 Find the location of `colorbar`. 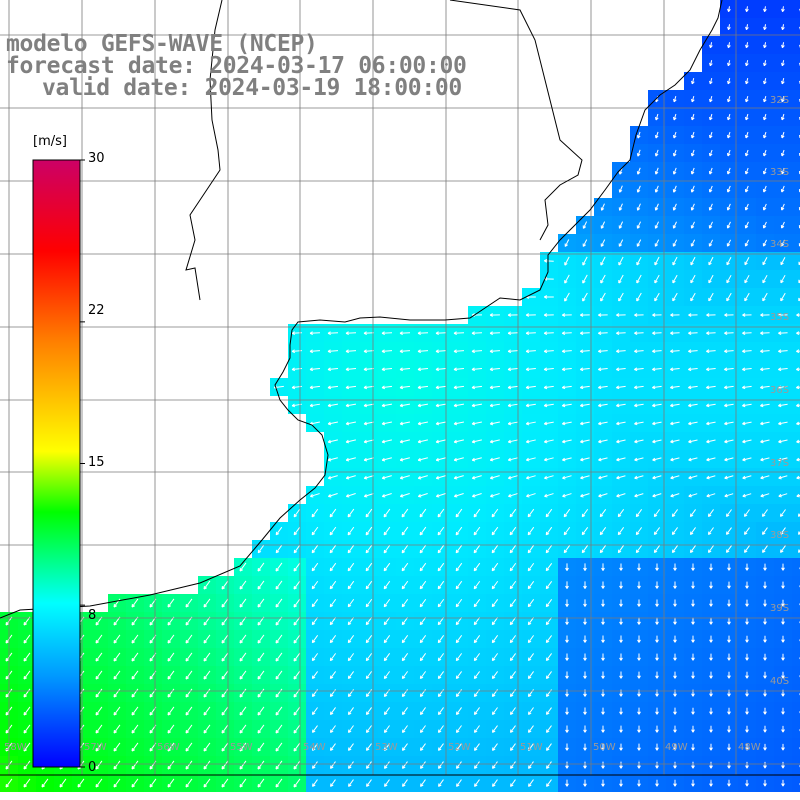

colorbar is located at coordinates (58, 463).